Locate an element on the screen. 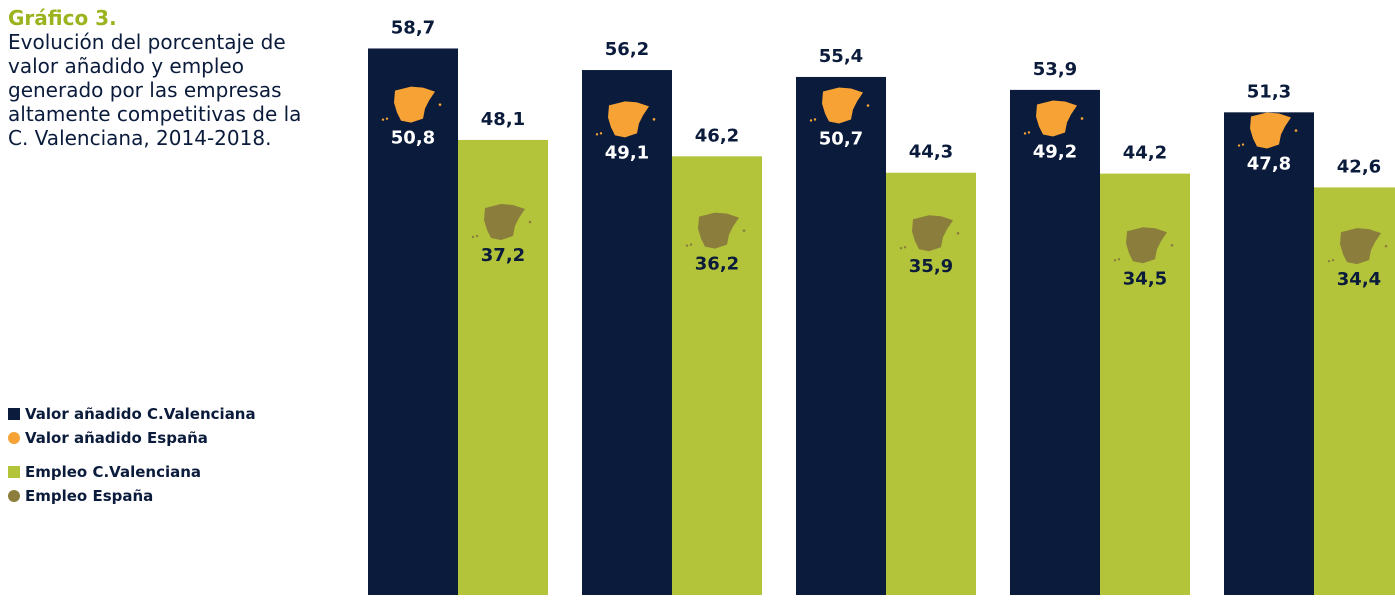  value-label: 53,9 is located at coordinates (1055, 69).